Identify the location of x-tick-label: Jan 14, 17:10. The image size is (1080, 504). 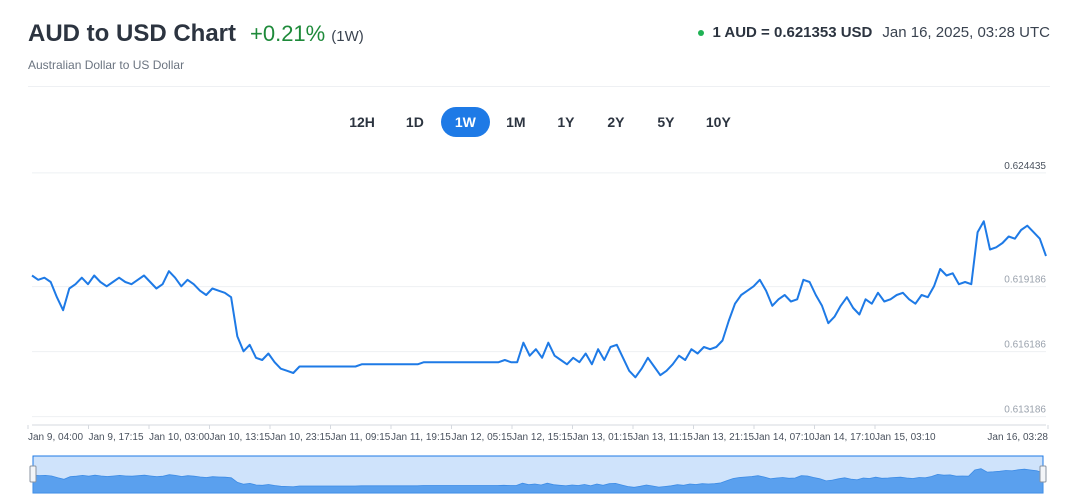
(845, 437).